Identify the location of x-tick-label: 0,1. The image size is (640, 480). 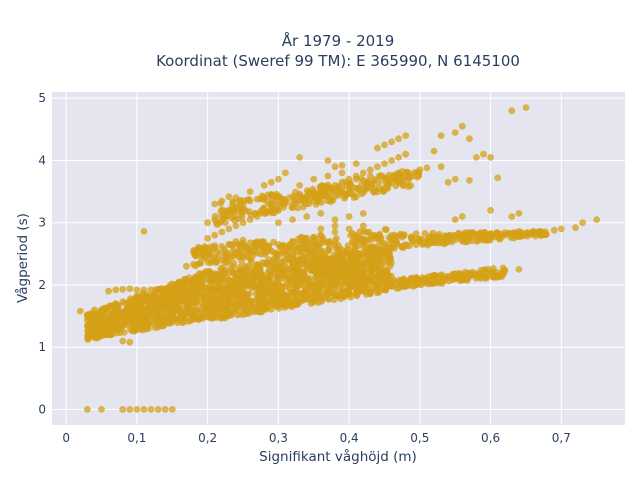
(136, 438).